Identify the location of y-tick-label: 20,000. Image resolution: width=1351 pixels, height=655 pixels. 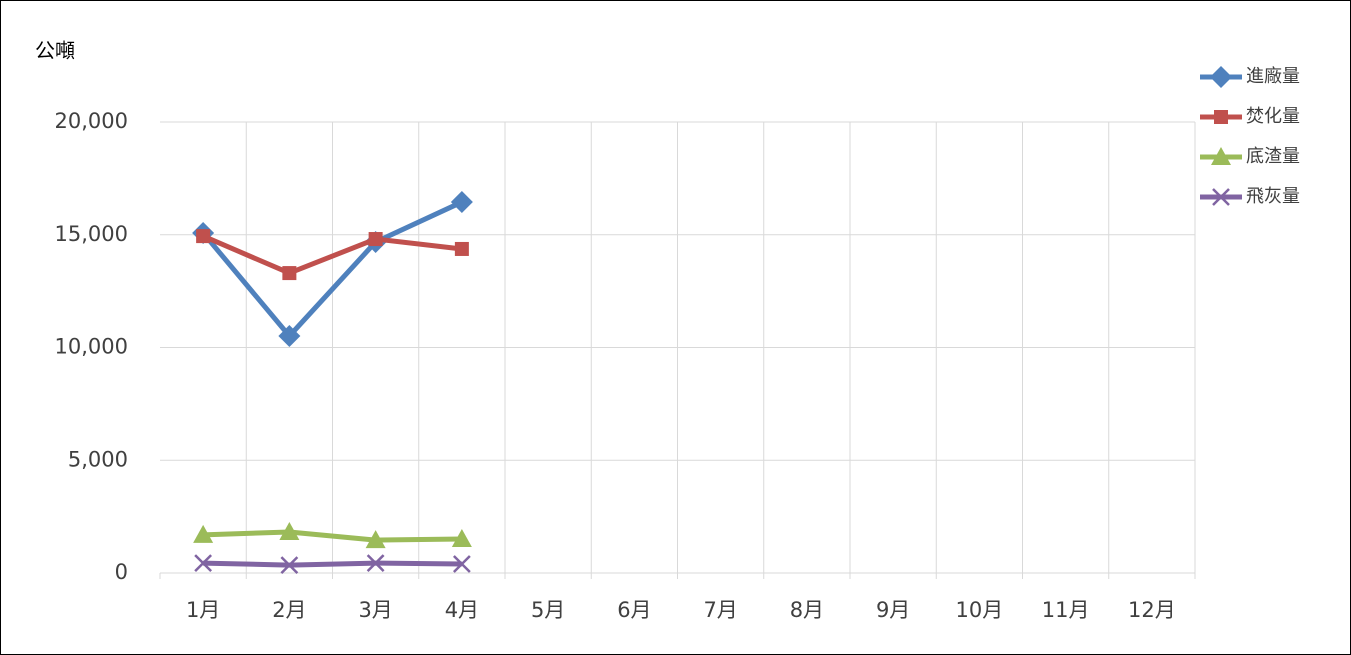
(91, 121).